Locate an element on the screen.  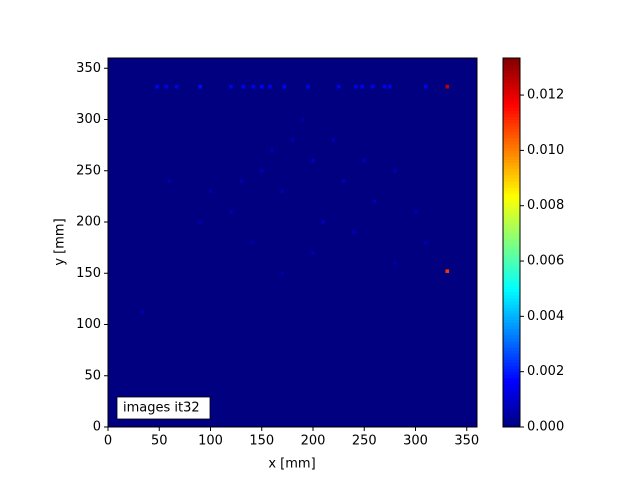
x-tick-label: 0 is located at coordinates (108, 441).